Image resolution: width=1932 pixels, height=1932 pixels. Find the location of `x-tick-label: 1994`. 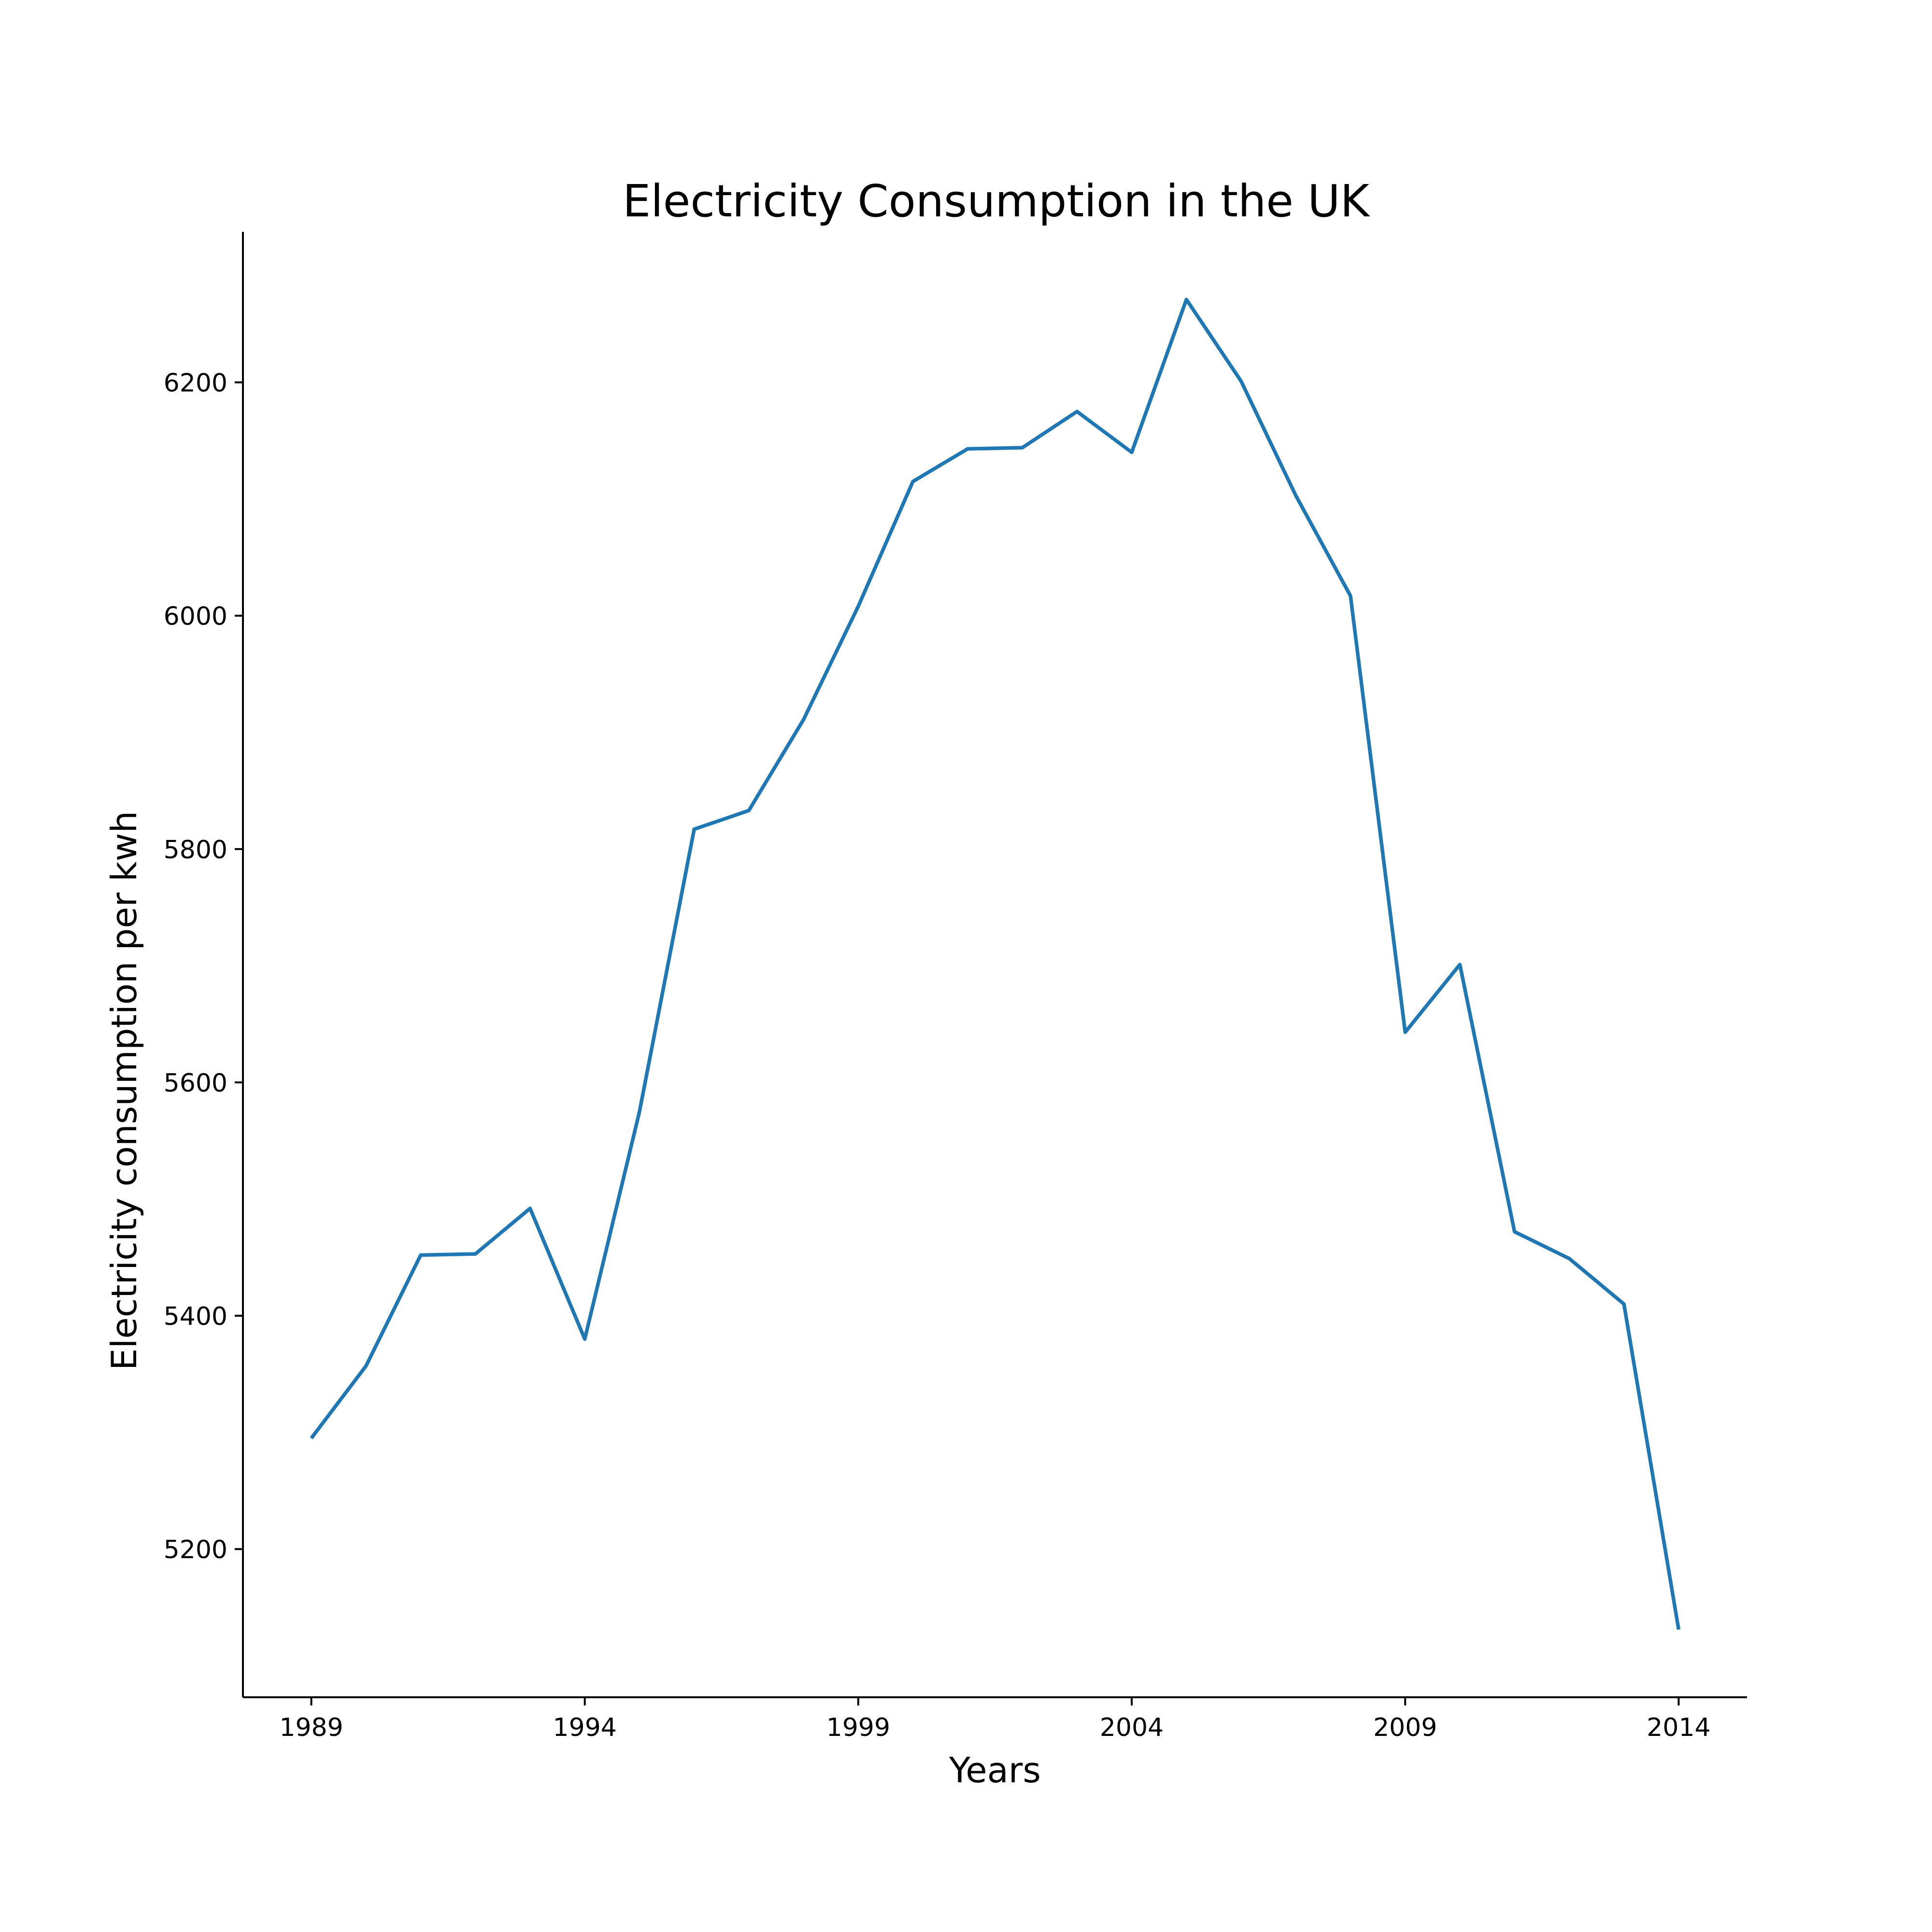

x-tick-label: 1994 is located at coordinates (585, 1727).